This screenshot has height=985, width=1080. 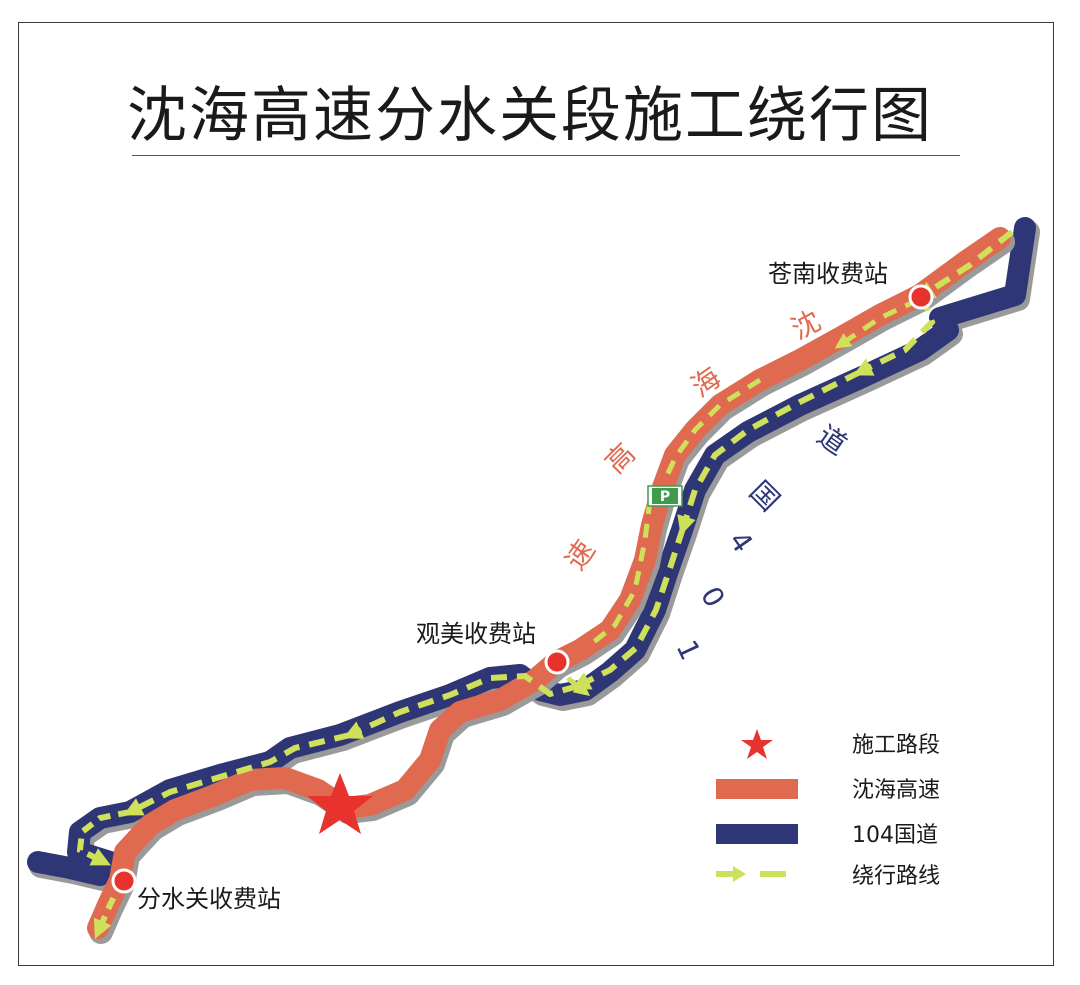 What do you see at coordinates (530, 116) in the screenshot?
I see `page-title: 沈海高速分水关段施工绕行图` at bounding box center [530, 116].